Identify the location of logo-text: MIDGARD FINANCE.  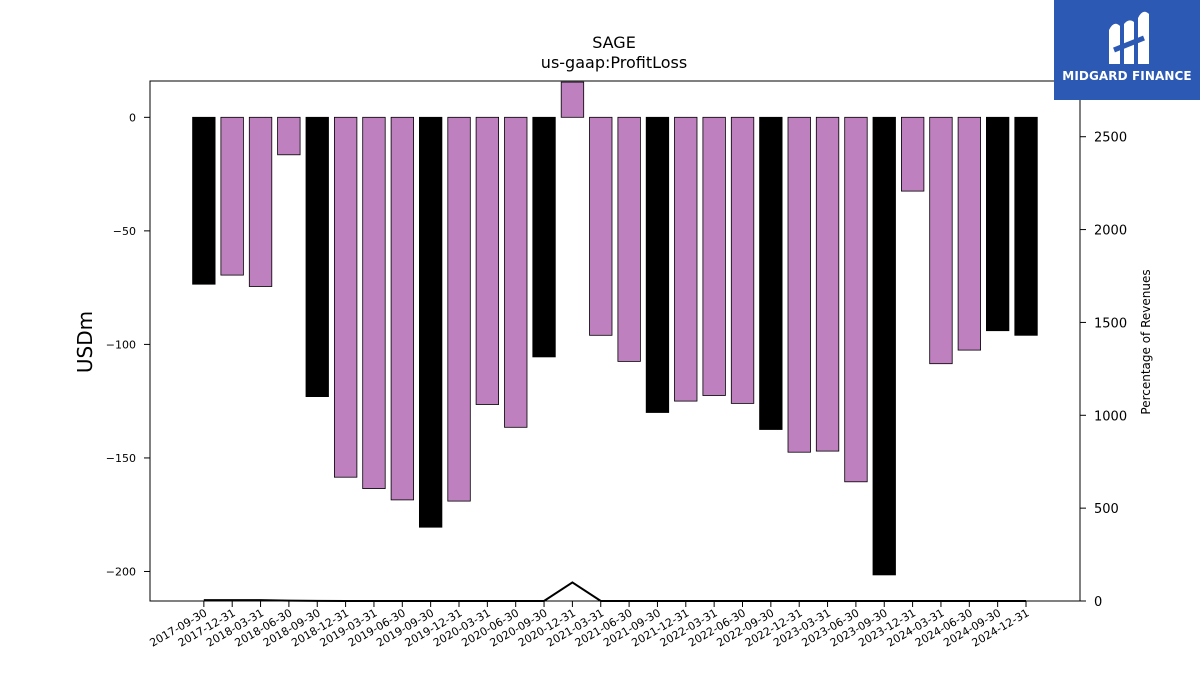
(1127, 76).